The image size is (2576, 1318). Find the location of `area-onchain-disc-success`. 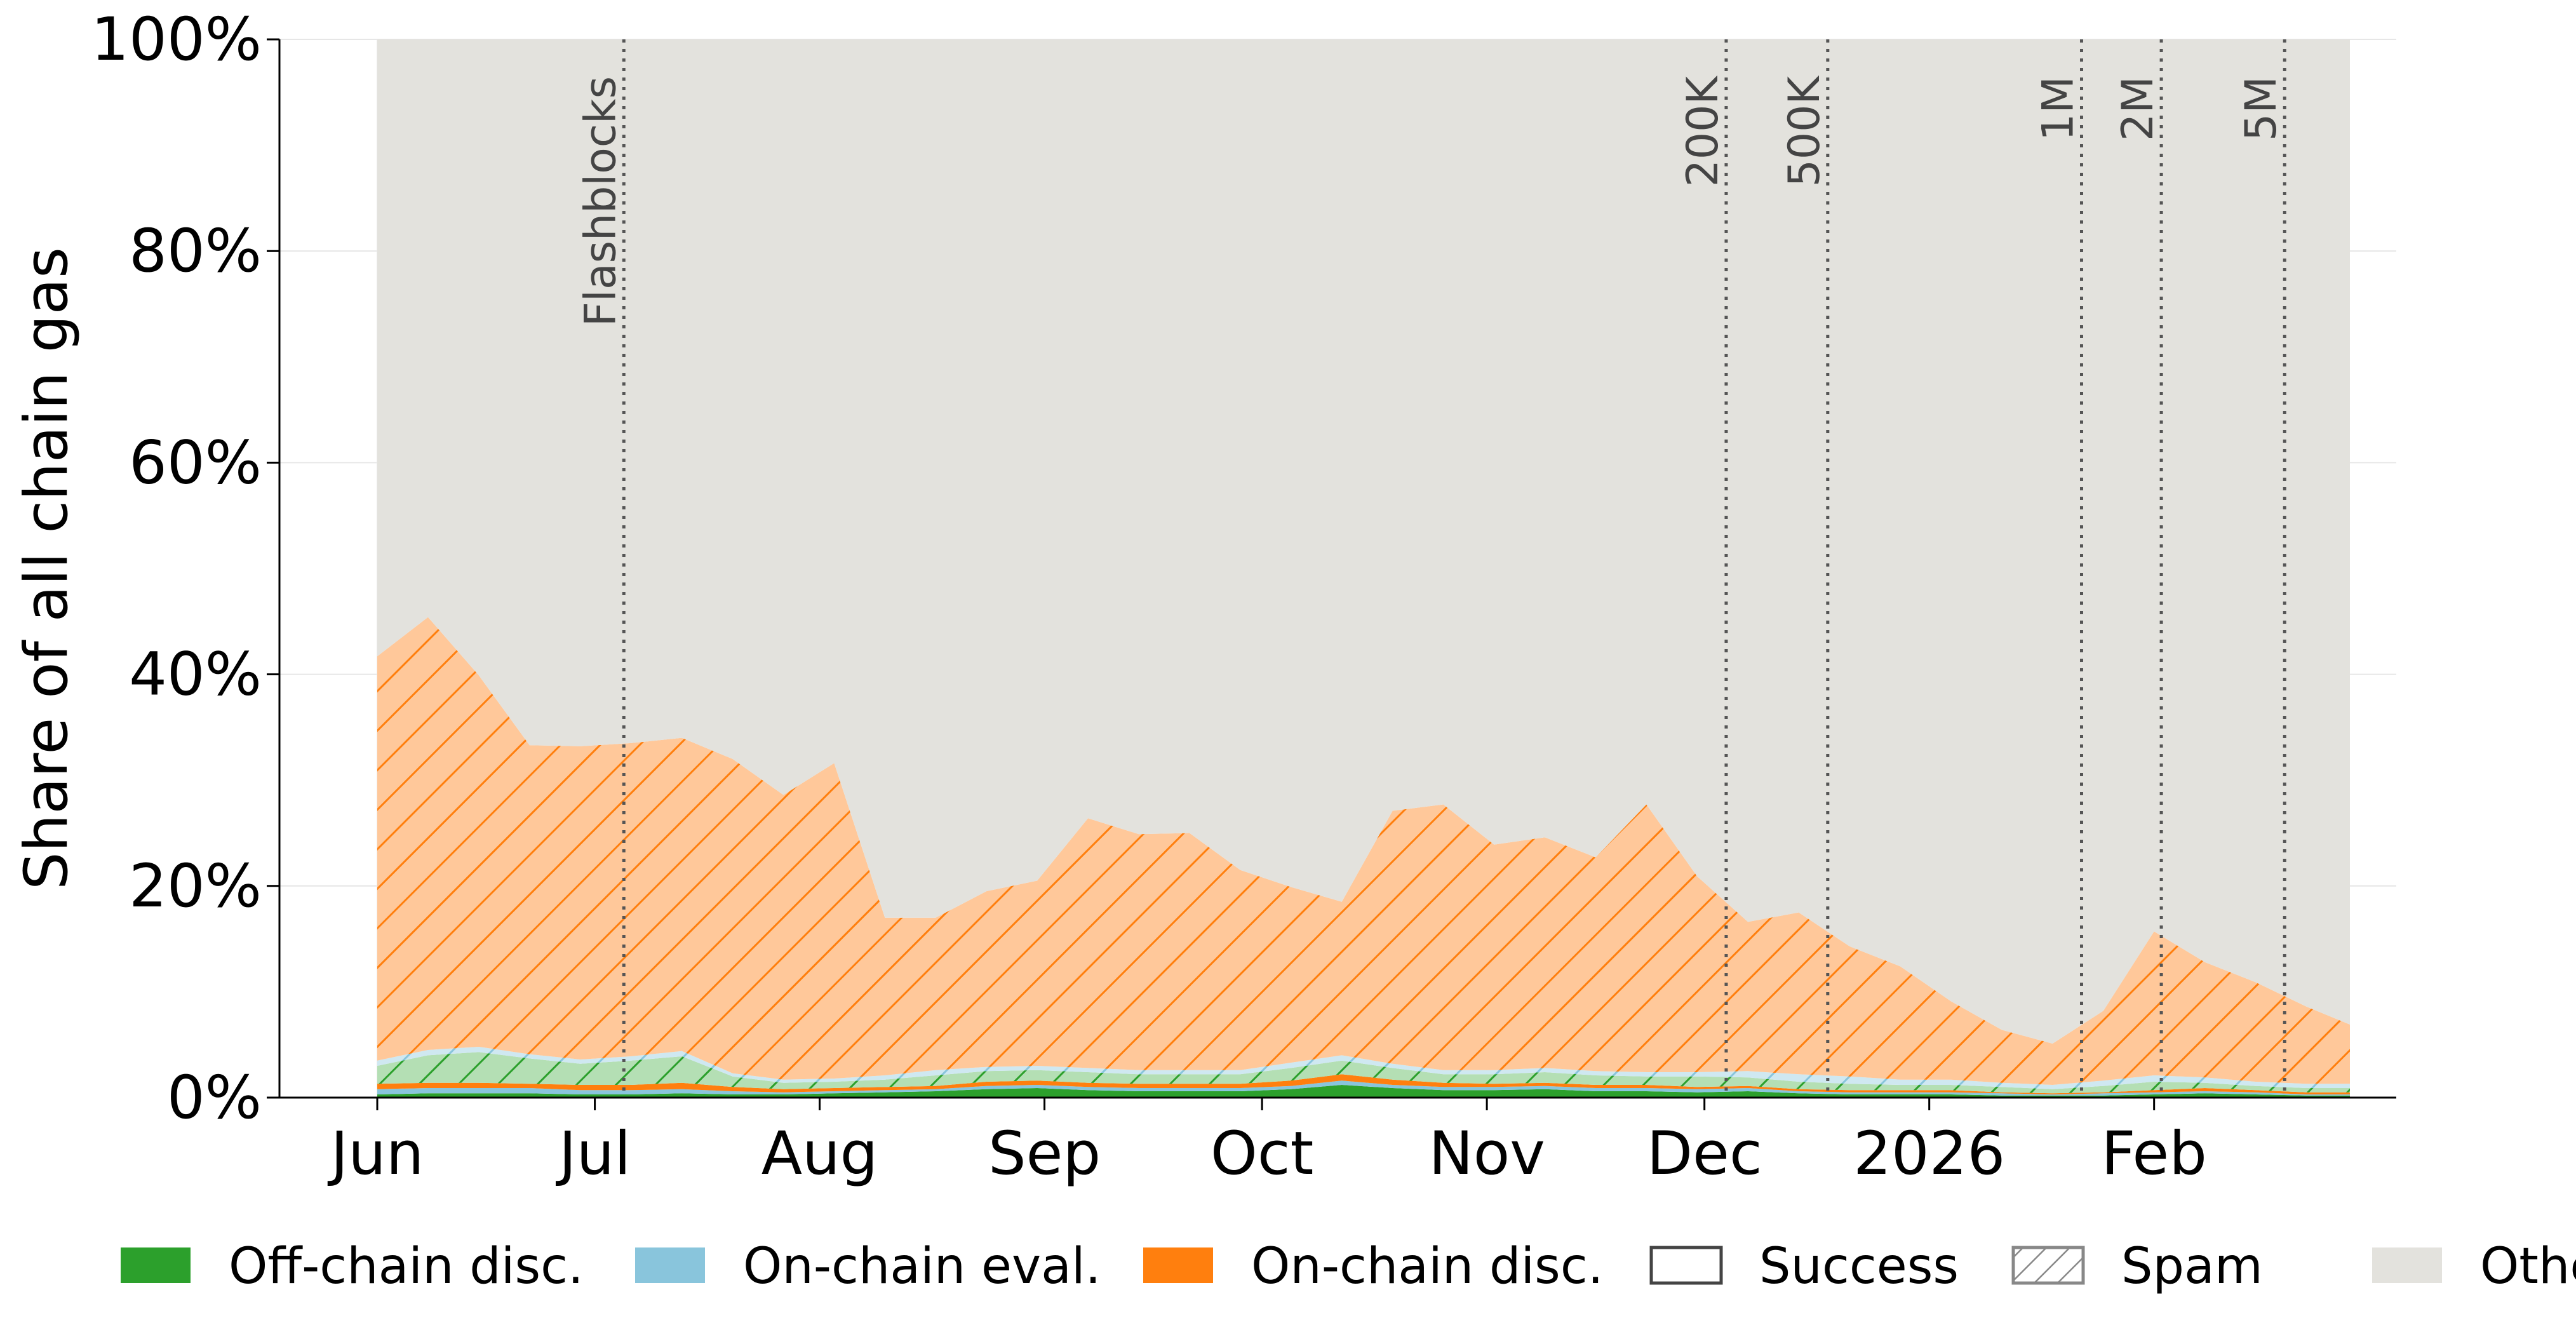

area-onchain-disc-success is located at coordinates (1363, 1084).